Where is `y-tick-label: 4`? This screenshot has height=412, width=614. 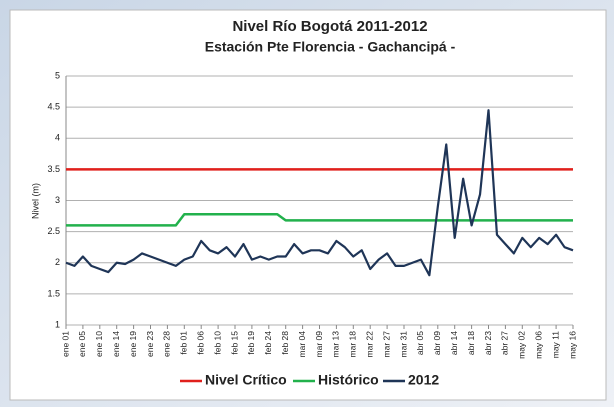
y-tick-label: 4 is located at coordinates (57, 138).